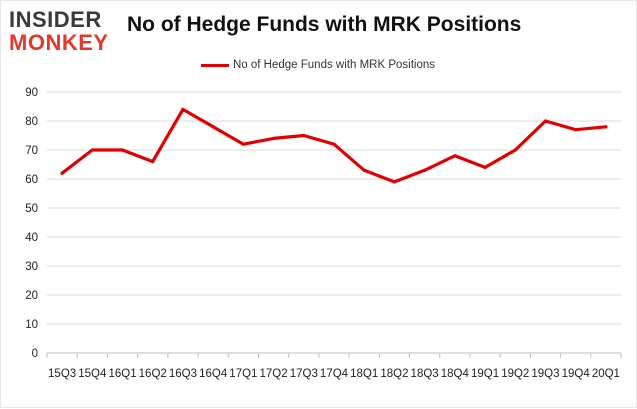 This screenshot has height=409, width=637. What do you see at coordinates (153, 374) in the screenshot?
I see `x-tick-label: 16Q2` at bounding box center [153, 374].